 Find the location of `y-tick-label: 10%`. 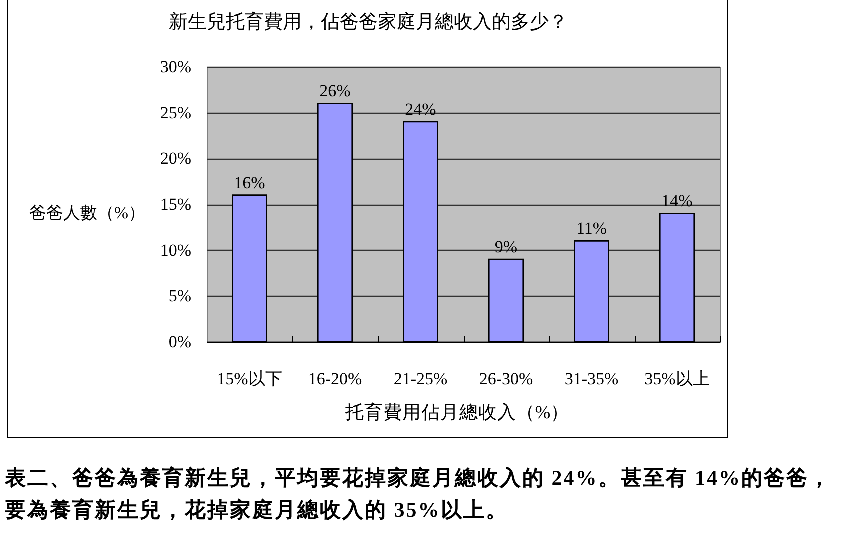

y-tick-label: 10% is located at coordinates (176, 250).